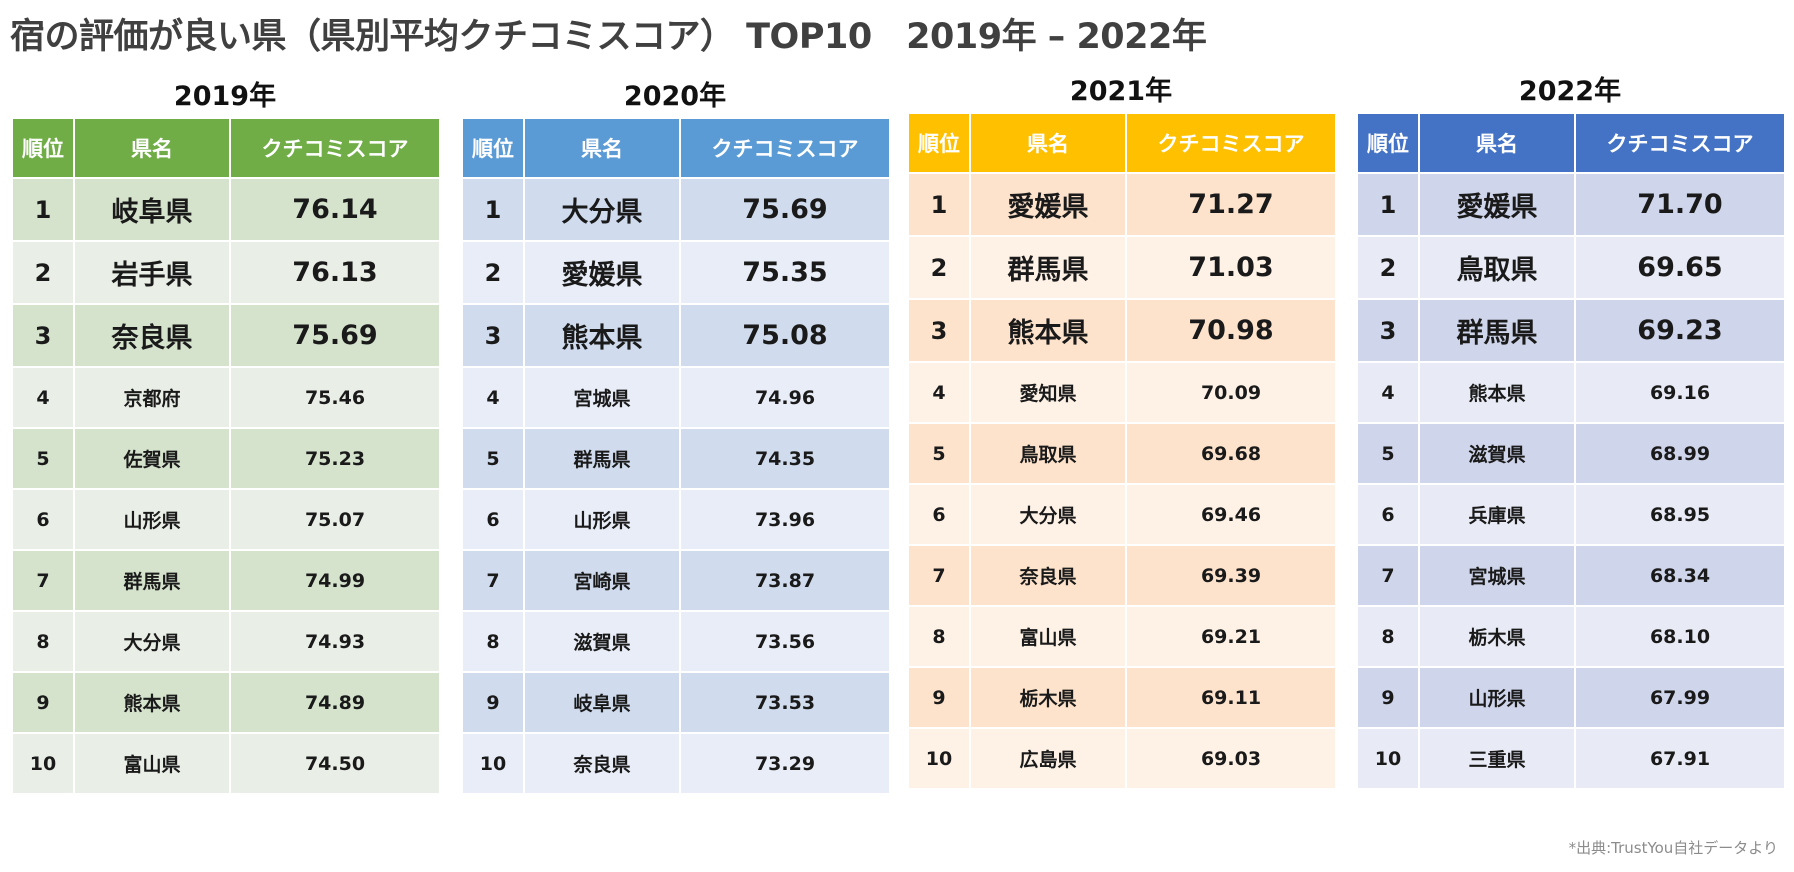 The width and height of the screenshot is (1794, 872). Describe the element at coordinates (1497, 514) in the screenshot. I see `prefecture-cell: 兵庫県` at that location.